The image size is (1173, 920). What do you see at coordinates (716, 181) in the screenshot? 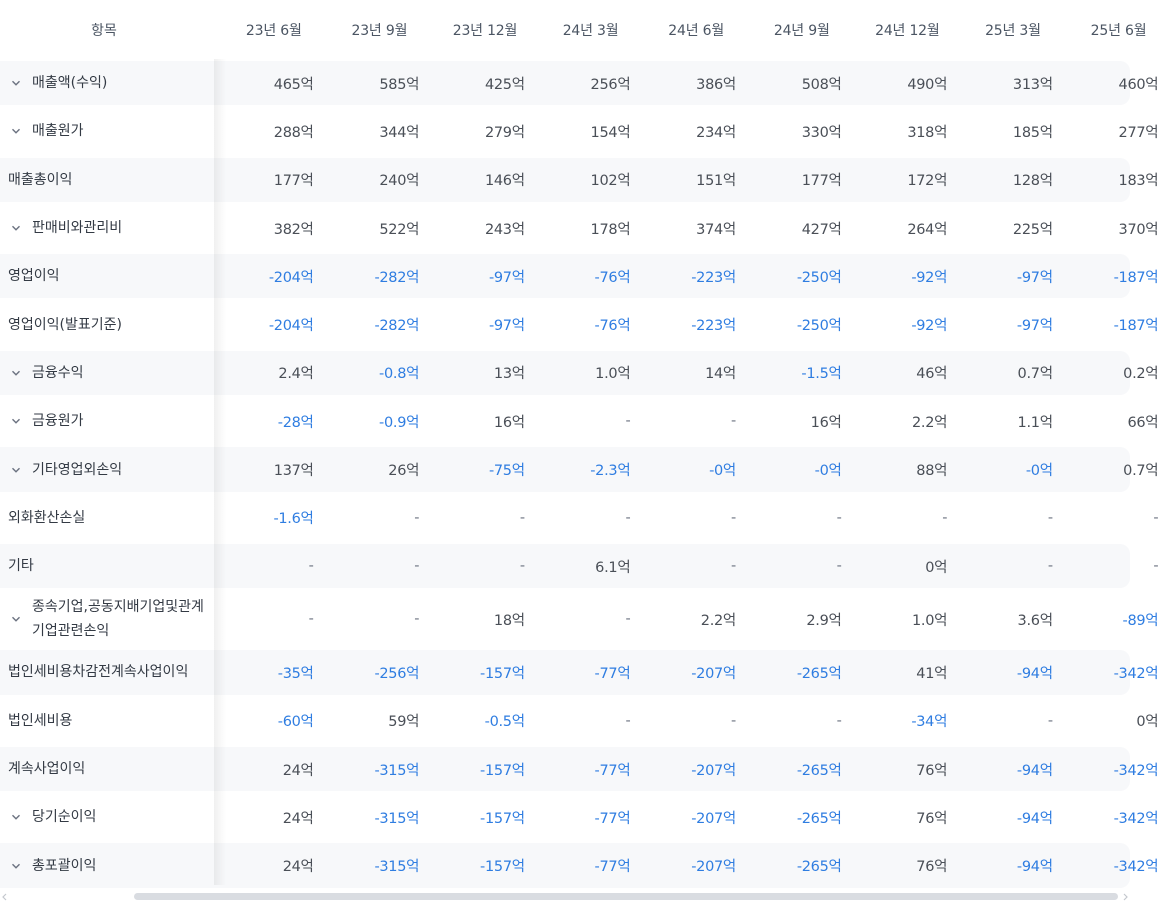
I see `value-cell: 151억` at bounding box center [716, 181].